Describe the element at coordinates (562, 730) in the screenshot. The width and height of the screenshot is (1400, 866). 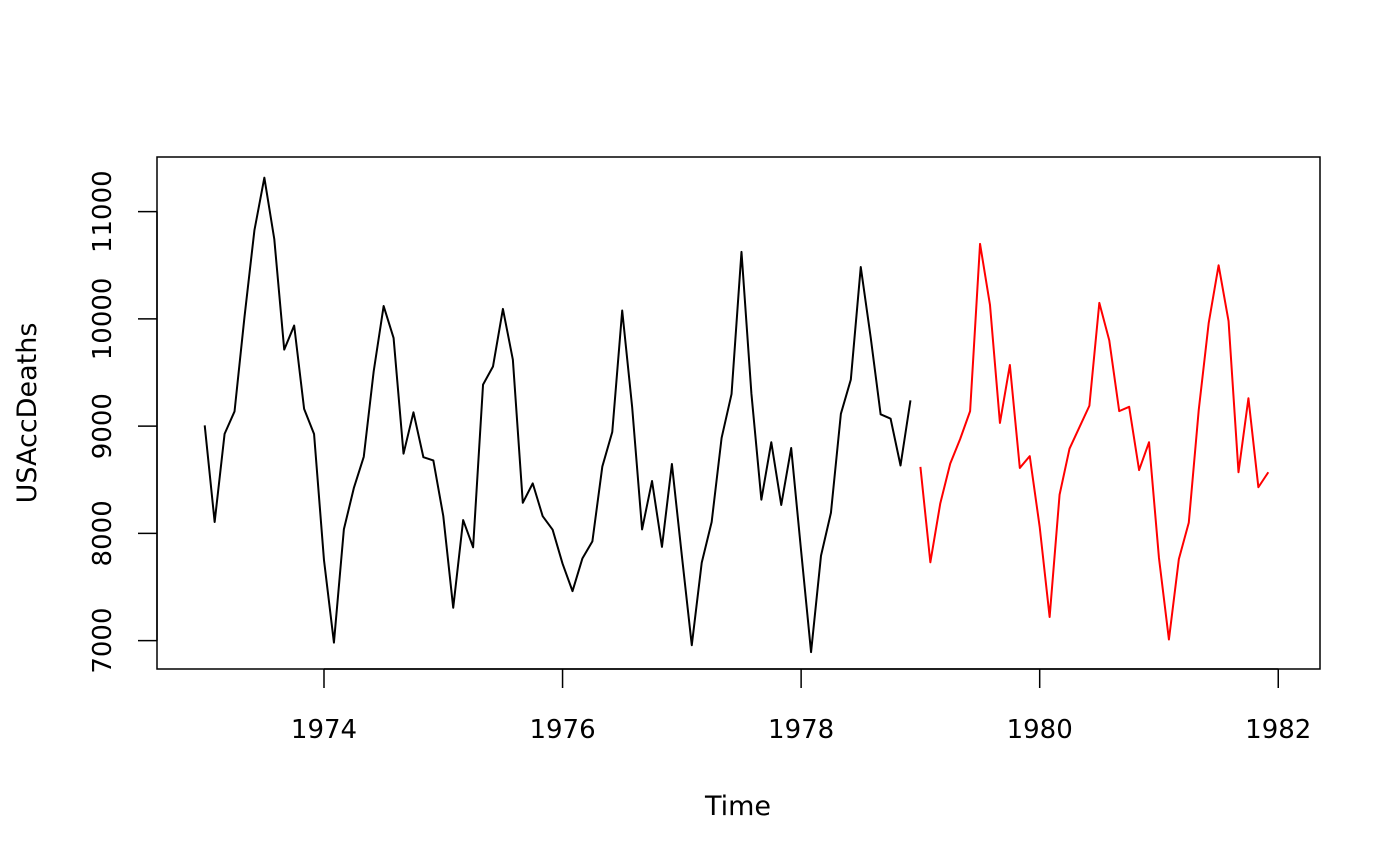
I see `x-tick-label: 1976` at that location.